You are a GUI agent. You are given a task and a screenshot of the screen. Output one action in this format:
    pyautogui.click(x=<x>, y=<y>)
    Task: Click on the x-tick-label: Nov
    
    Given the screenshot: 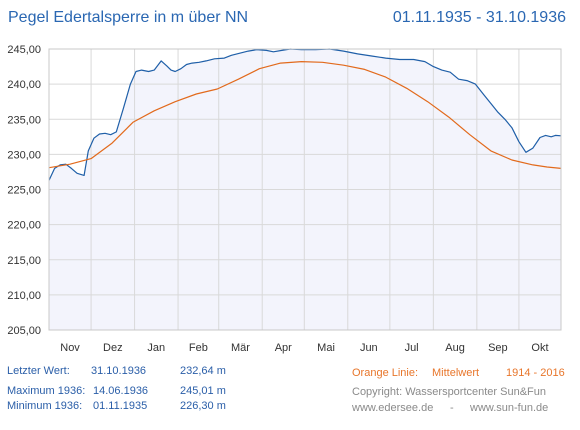 What is the action you would take?
    pyautogui.click(x=70, y=348)
    